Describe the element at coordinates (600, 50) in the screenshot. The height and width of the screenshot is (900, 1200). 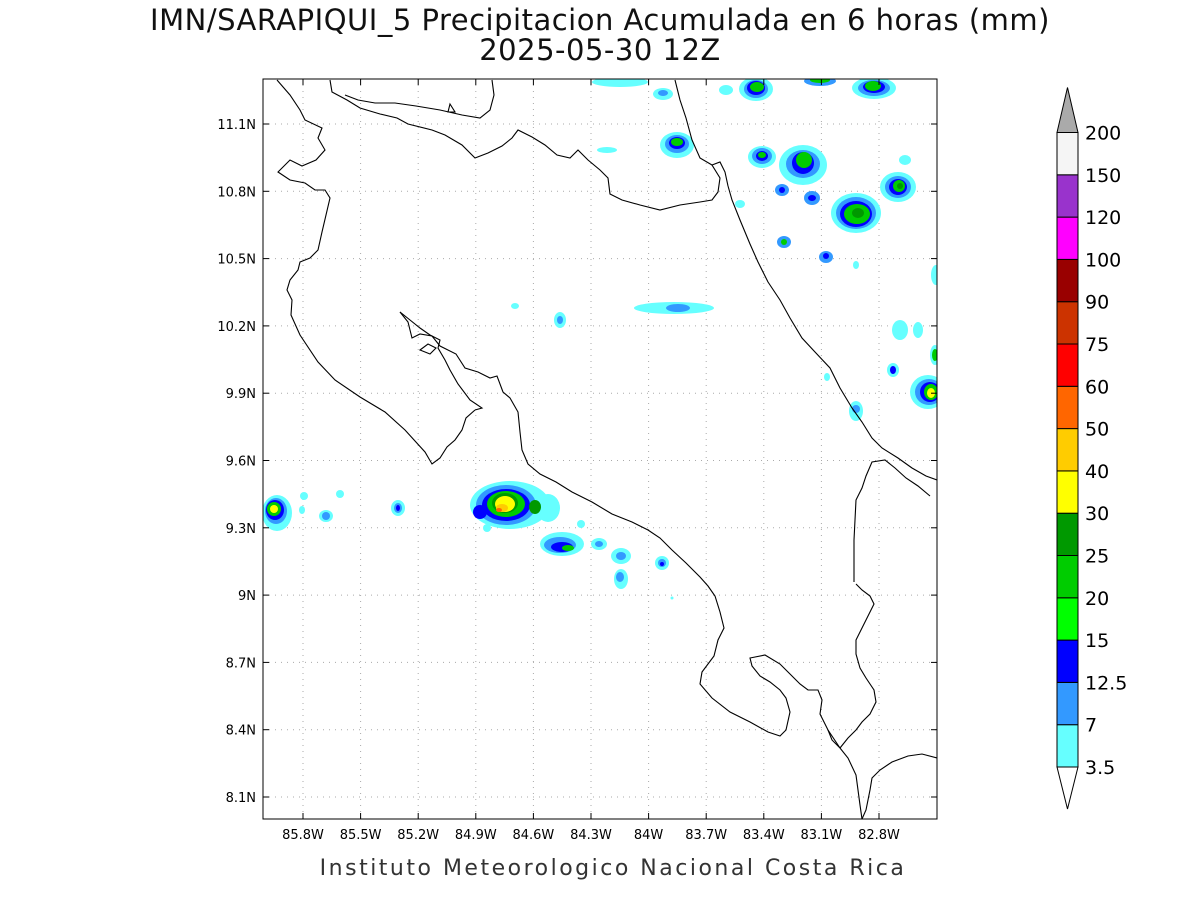
I see `map-date: 2025-05-30 12Z` at that location.